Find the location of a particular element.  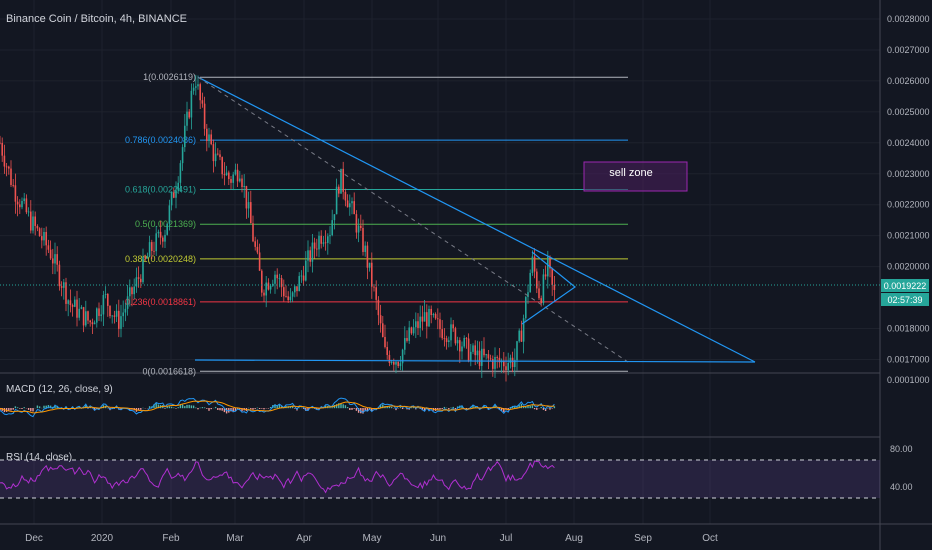

sell-zone-box is located at coordinates (635, 176).